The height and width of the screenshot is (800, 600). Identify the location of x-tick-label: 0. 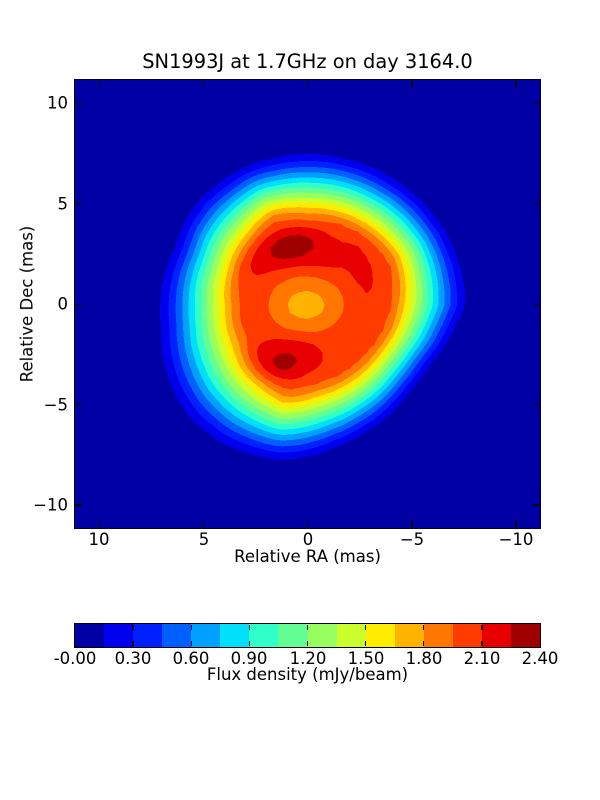
(307, 539).